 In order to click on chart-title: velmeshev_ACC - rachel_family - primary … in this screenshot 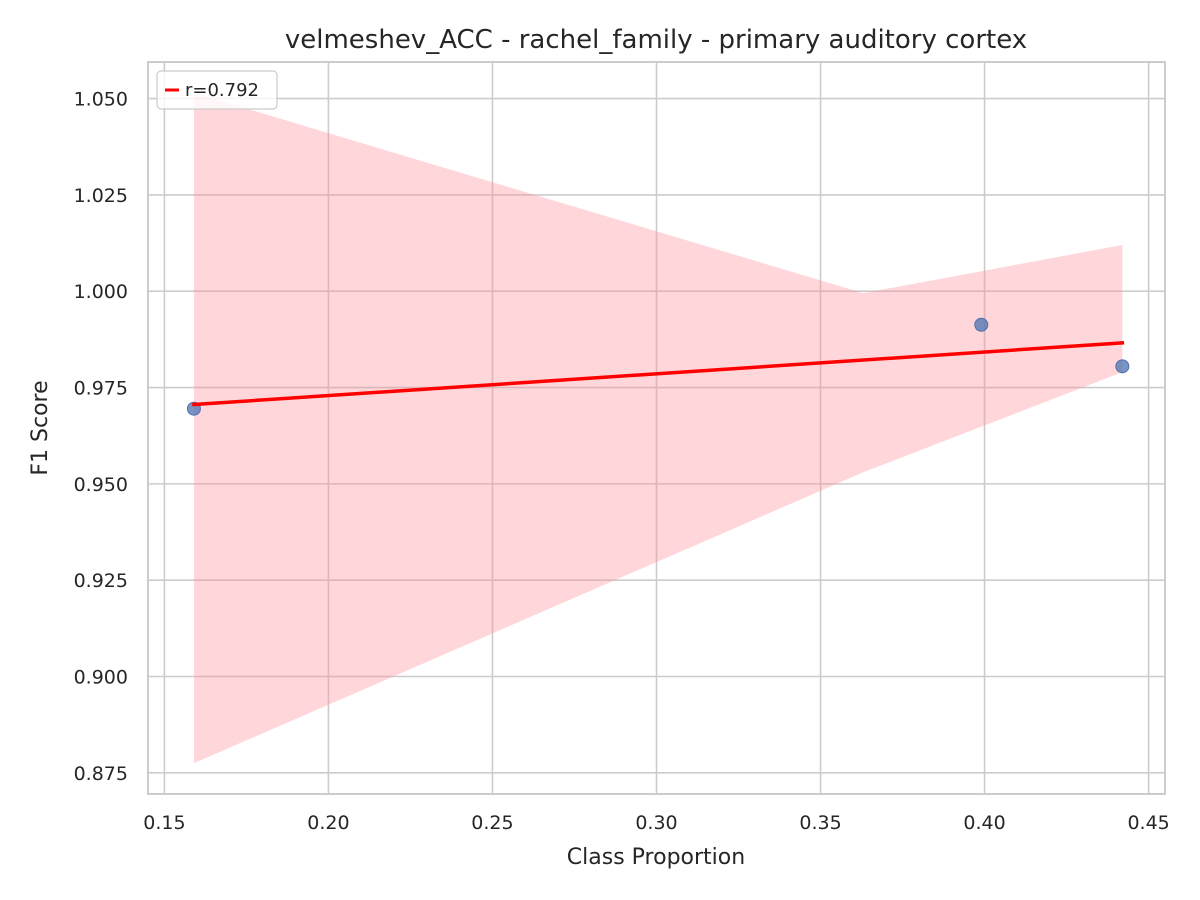, I will do `click(656, 40)`.